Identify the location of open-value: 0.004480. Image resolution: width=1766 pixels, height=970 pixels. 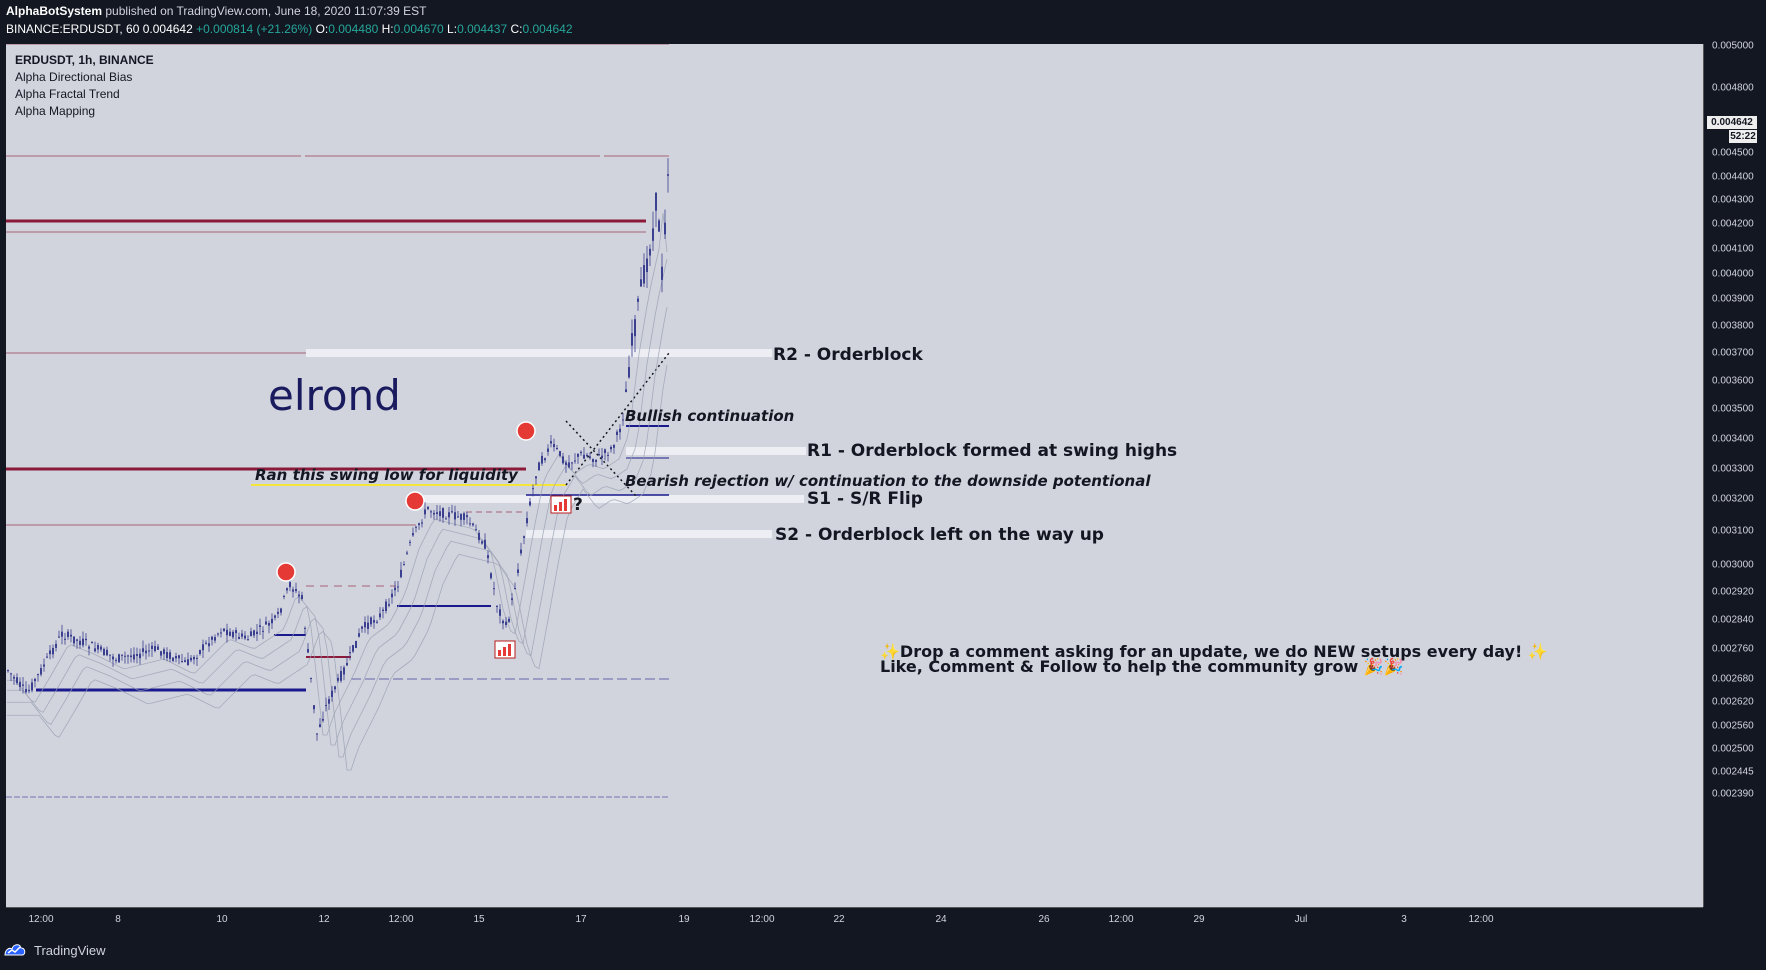
(353, 29).